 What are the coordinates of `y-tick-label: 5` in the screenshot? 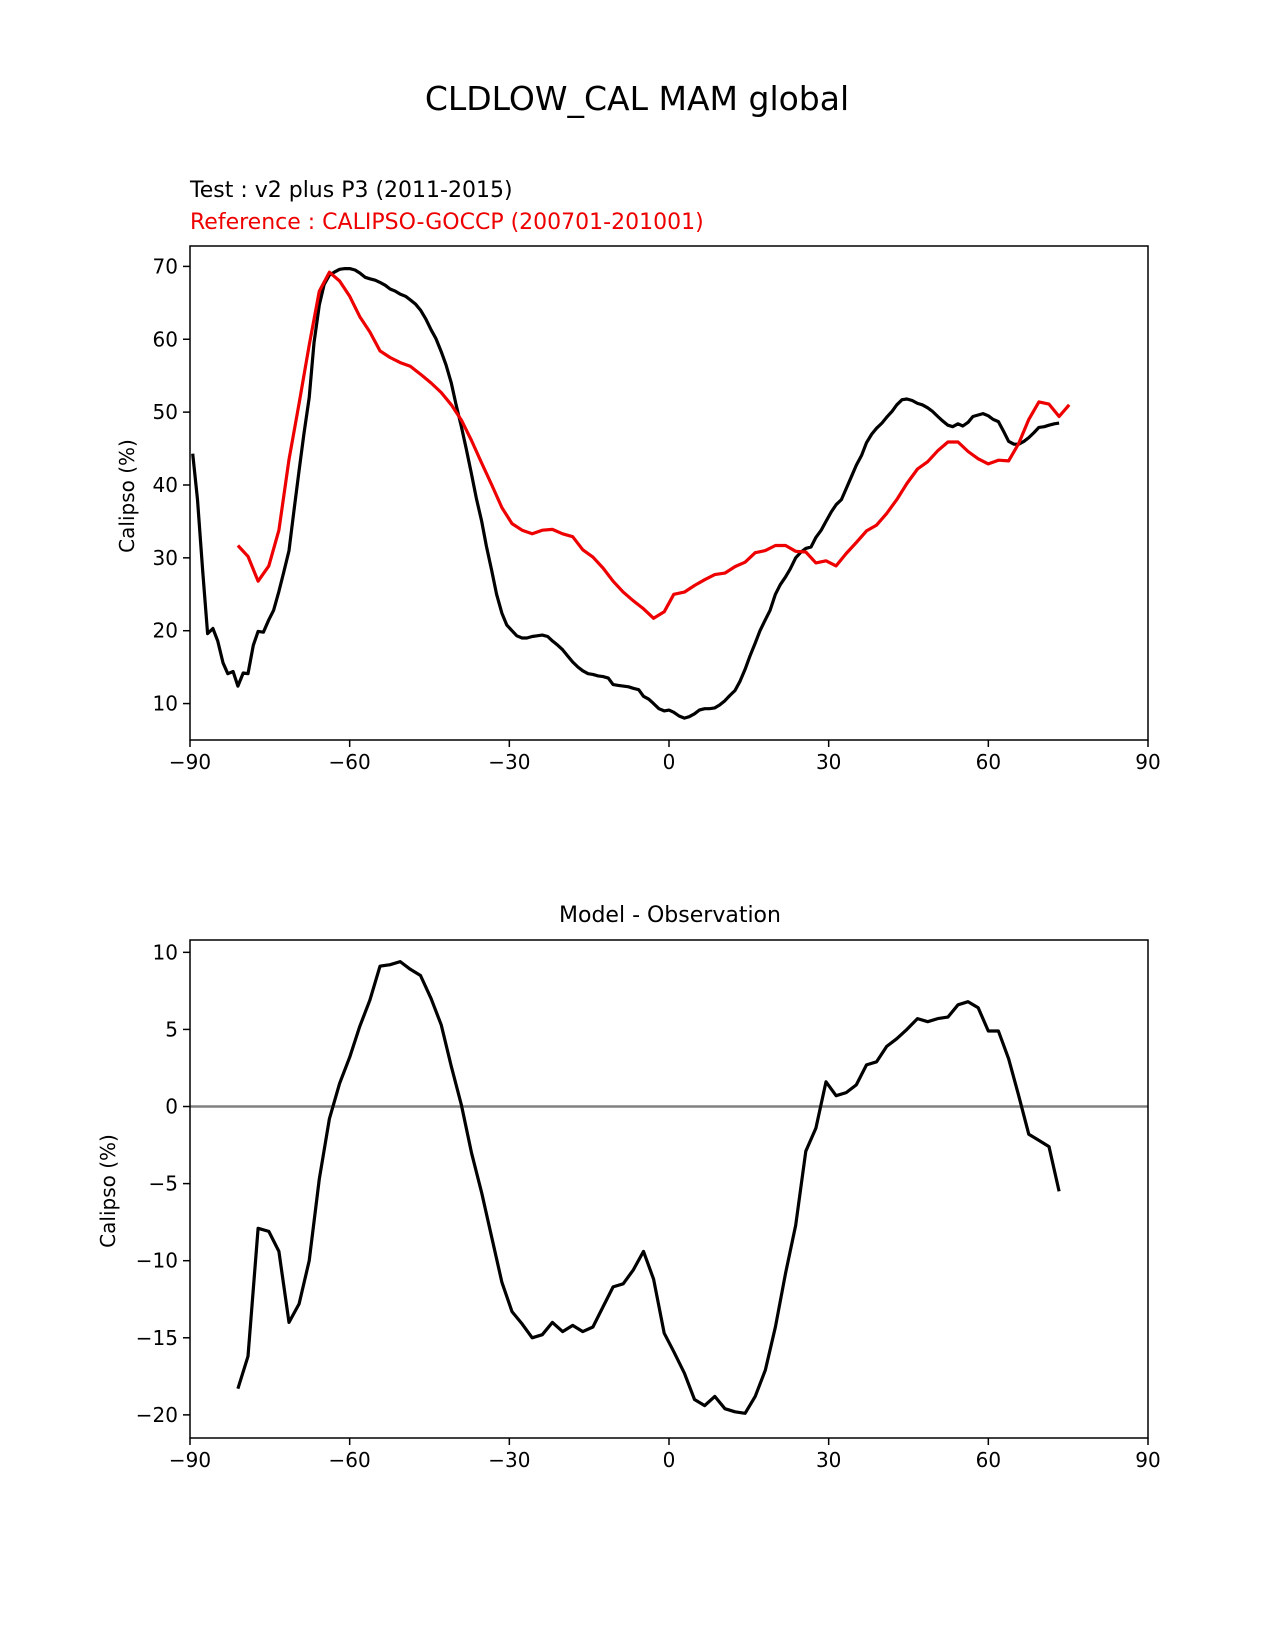 It's located at (171, 1029).